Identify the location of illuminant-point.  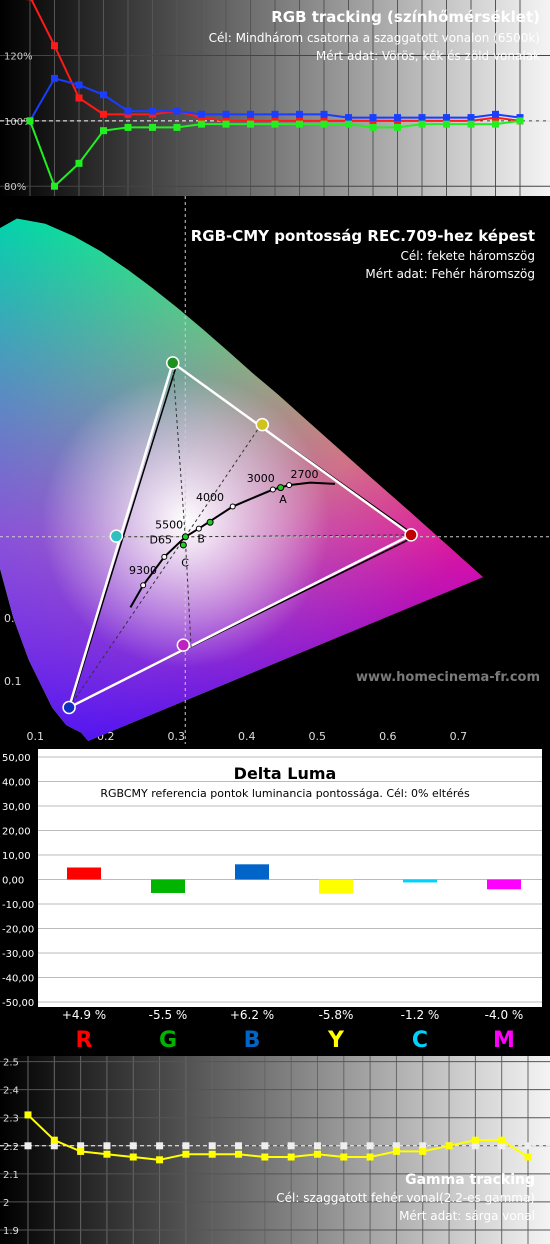
(210, 522).